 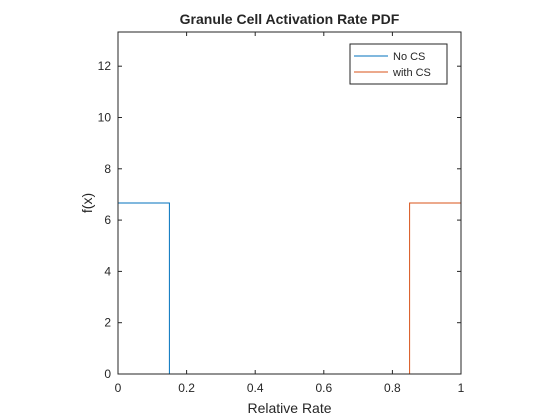 I want to click on y-tick-label: 10, so click(x=105, y=117).